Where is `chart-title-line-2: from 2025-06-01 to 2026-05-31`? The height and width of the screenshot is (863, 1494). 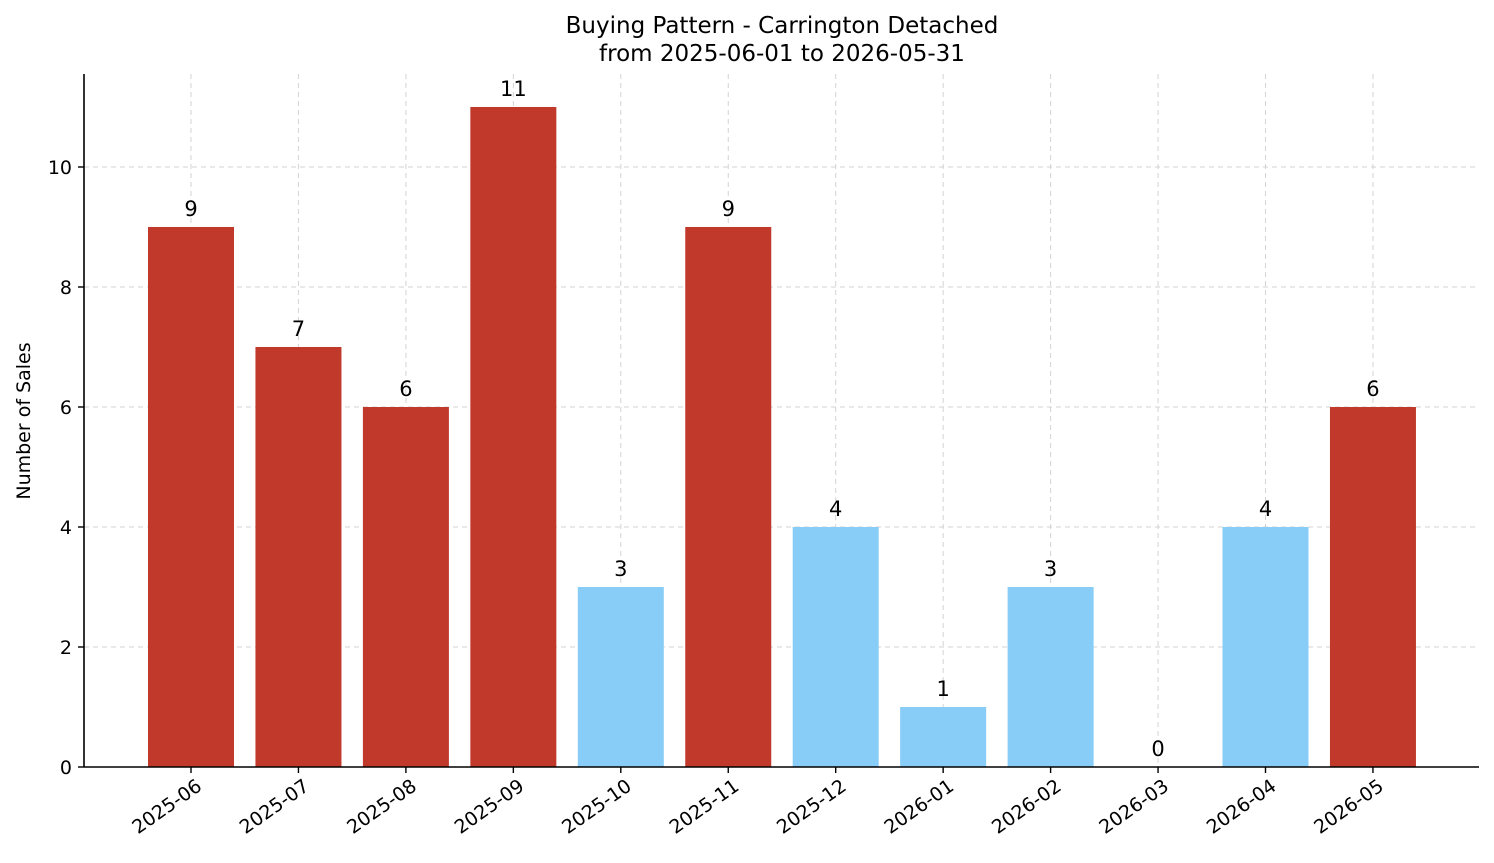 chart-title-line-2: from 2025-06-01 to 2026-05-31 is located at coordinates (782, 54).